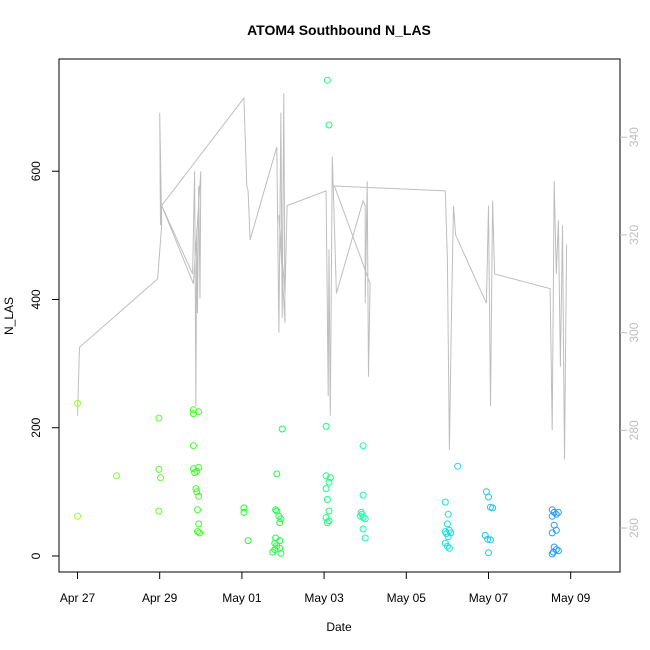 Image resolution: width=650 pixels, height=650 pixels. What do you see at coordinates (339, 627) in the screenshot?
I see `x-axis-label: Date` at bounding box center [339, 627].